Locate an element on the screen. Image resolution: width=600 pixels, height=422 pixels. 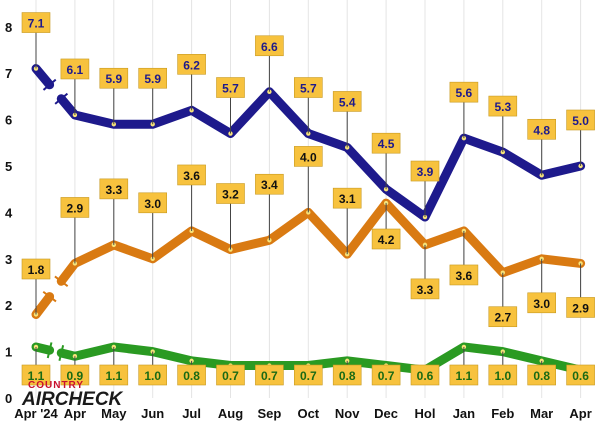
y-axis: 0 1 2 3 4 5 6 7 8 is located at coordinates (9, 213).